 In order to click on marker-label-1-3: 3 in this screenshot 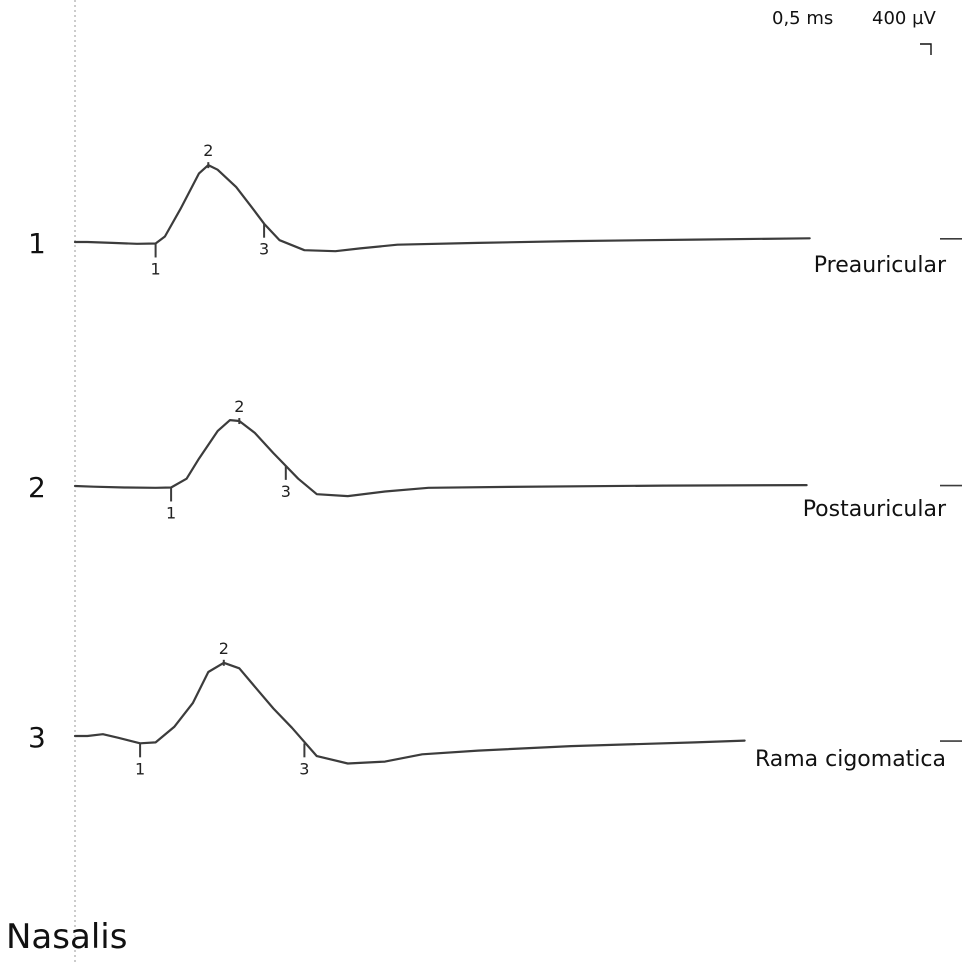, I will do `click(264, 249)`.